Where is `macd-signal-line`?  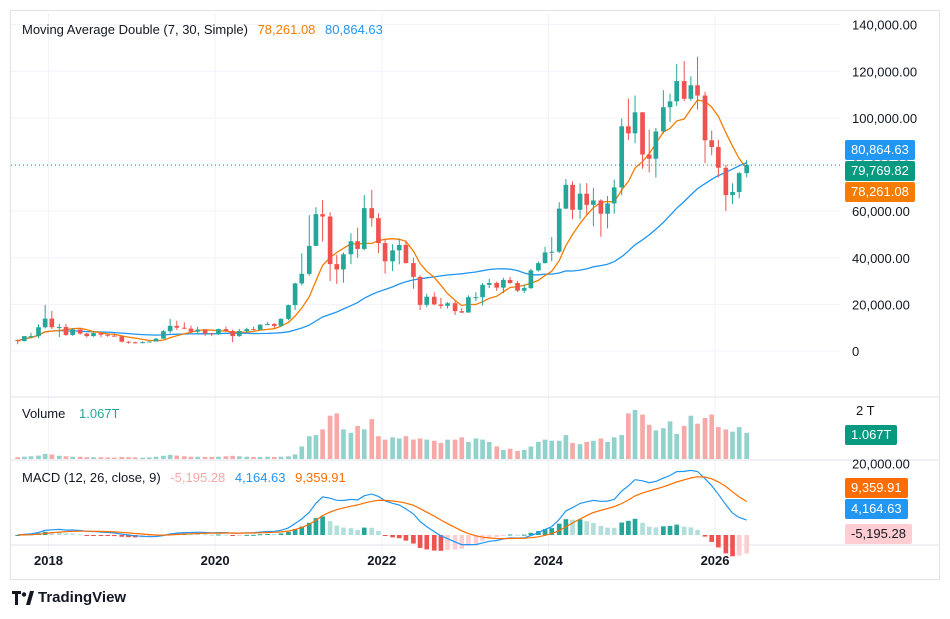
macd-signal-line is located at coordinates (382, 508).